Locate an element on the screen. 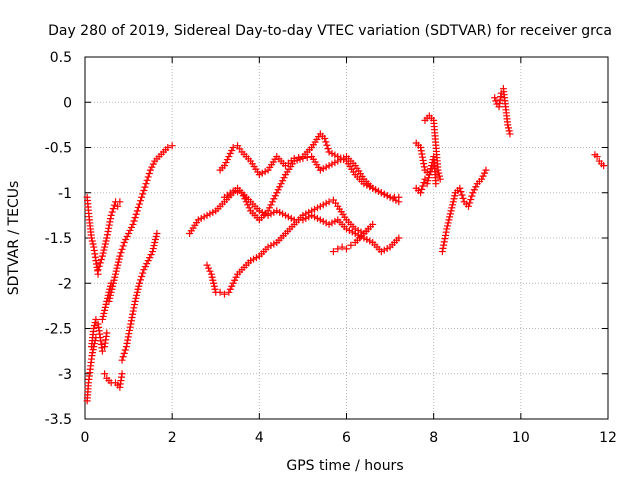 This screenshot has width=640, height=480. y-tick-label: -0.5 is located at coordinates (58, 149).